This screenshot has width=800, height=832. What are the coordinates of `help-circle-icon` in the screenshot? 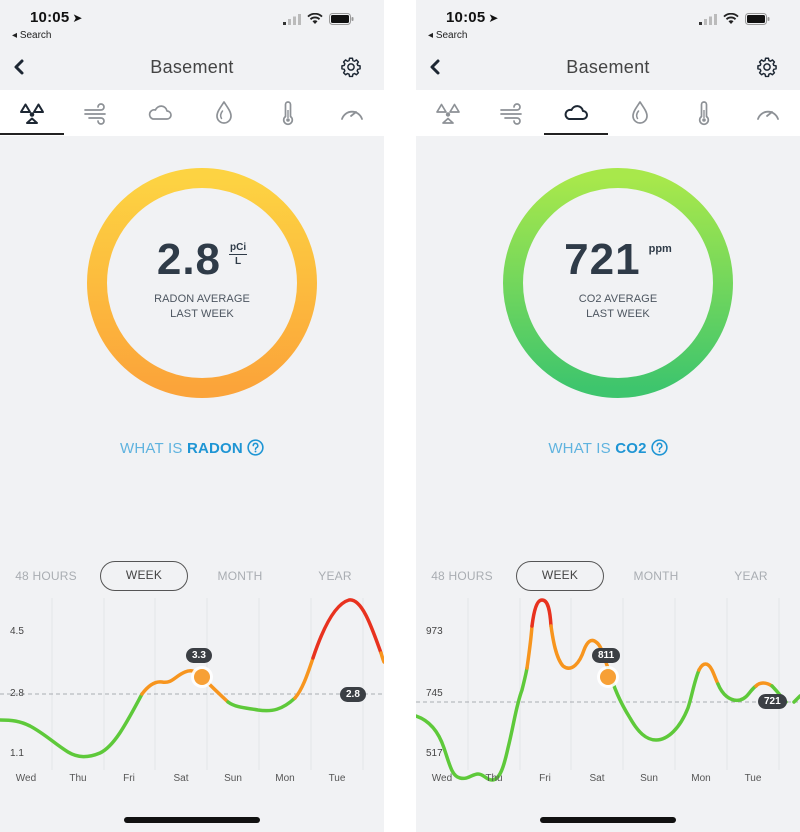 It's located at (659, 447).